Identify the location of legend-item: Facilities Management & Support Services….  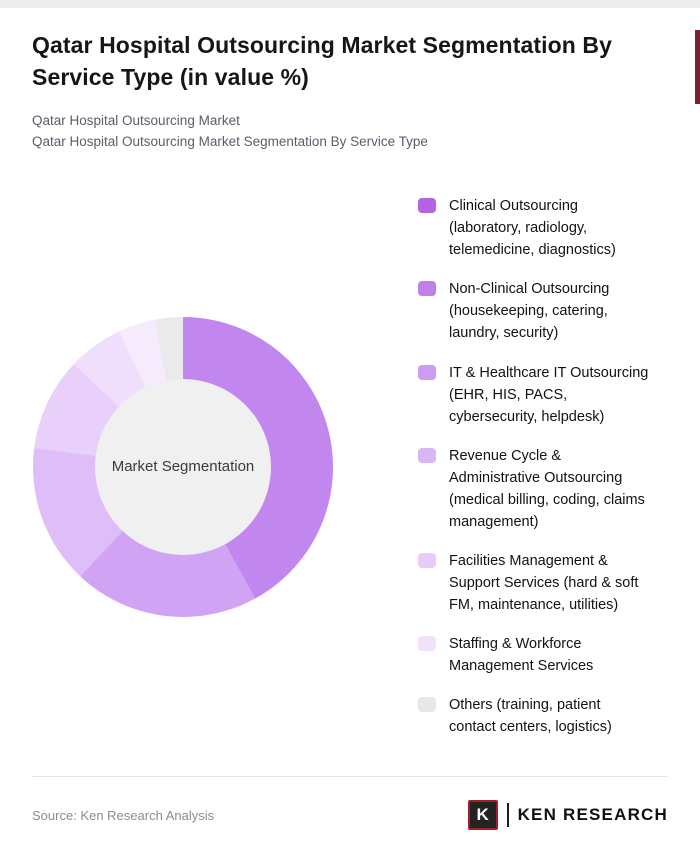
(534, 583).